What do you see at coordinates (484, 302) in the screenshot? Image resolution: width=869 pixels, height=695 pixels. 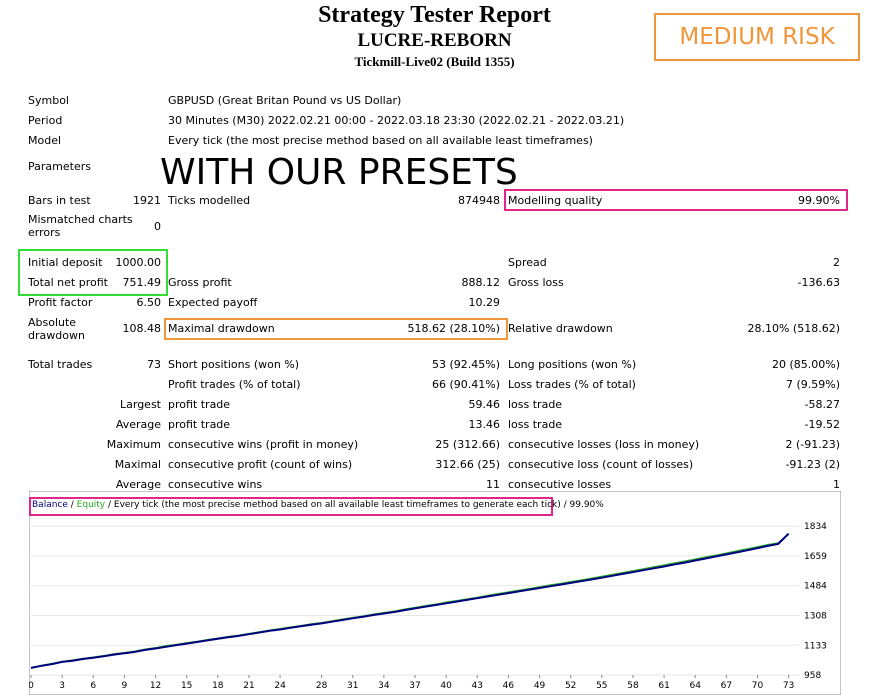 I see `expected-payoff-value: 10.29` at bounding box center [484, 302].